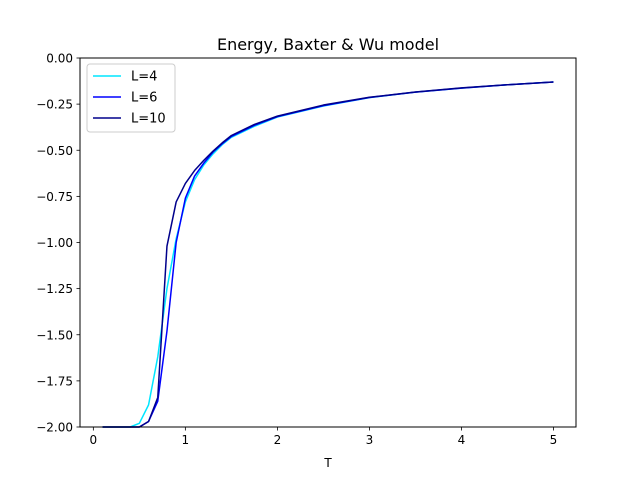  Describe the element at coordinates (54, 428) in the screenshot. I see `y-tick-label: −2.00` at that location.